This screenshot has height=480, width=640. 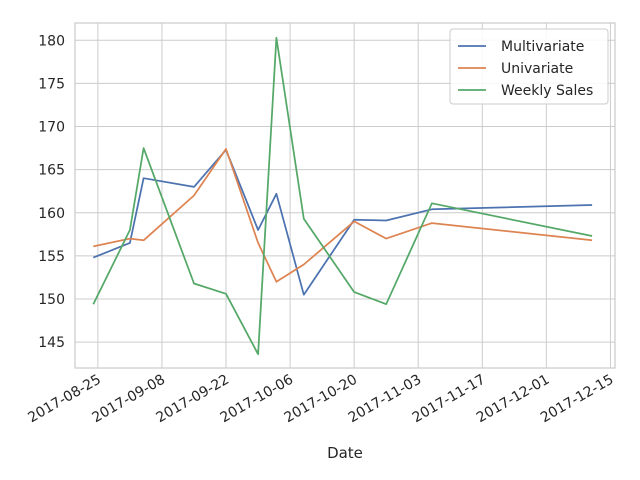 What do you see at coordinates (51, 257) in the screenshot?
I see `y-tick-label: 155` at bounding box center [51, 257].